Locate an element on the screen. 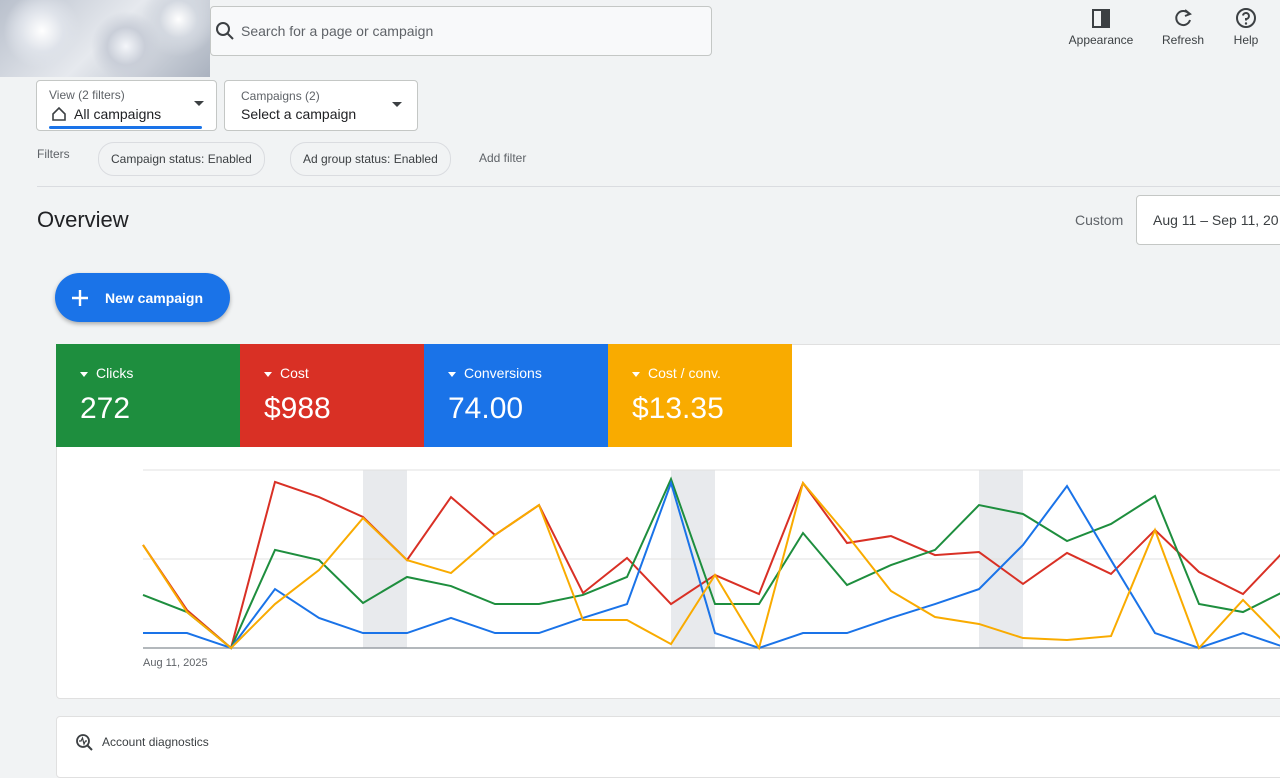 This screenshot has width=1280, height=778. metric-card: Clicks 272 is located at coordinates (148, 395).